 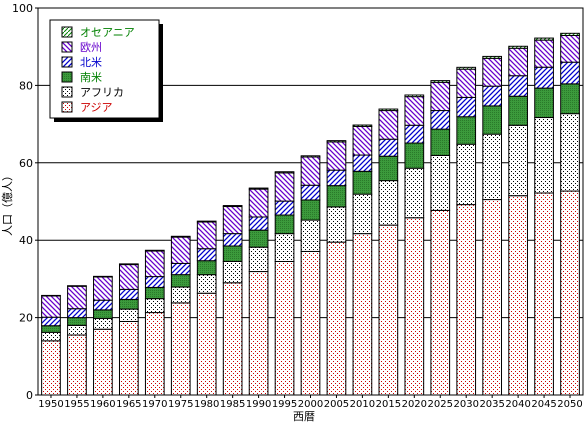 I want to click on bar-1980-アフリカ, so click(x=206, y=284).